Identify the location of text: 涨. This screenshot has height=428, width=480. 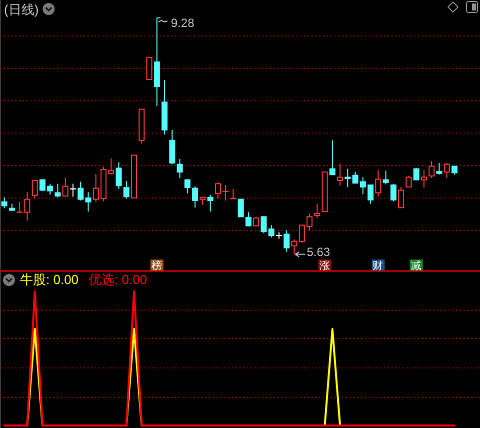
(324, 266).